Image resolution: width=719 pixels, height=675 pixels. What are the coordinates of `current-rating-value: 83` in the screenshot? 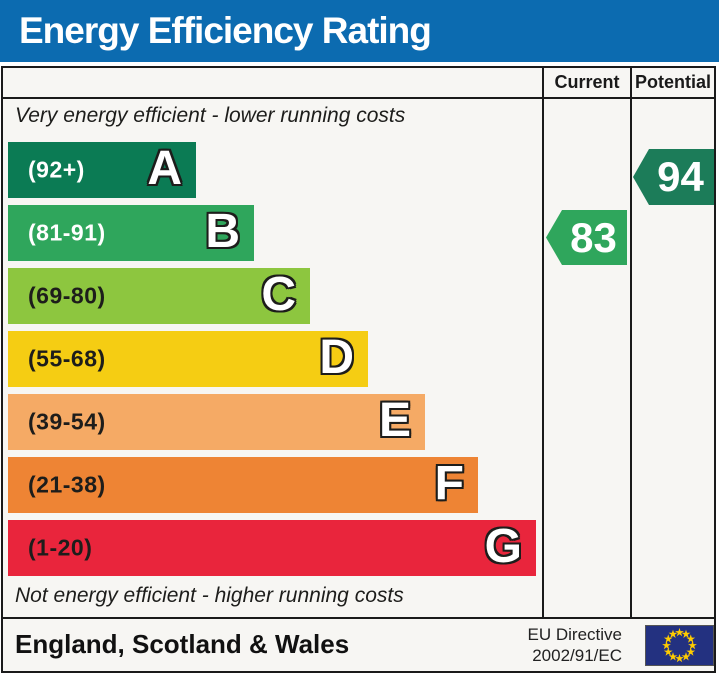 It's located at (593, 237).